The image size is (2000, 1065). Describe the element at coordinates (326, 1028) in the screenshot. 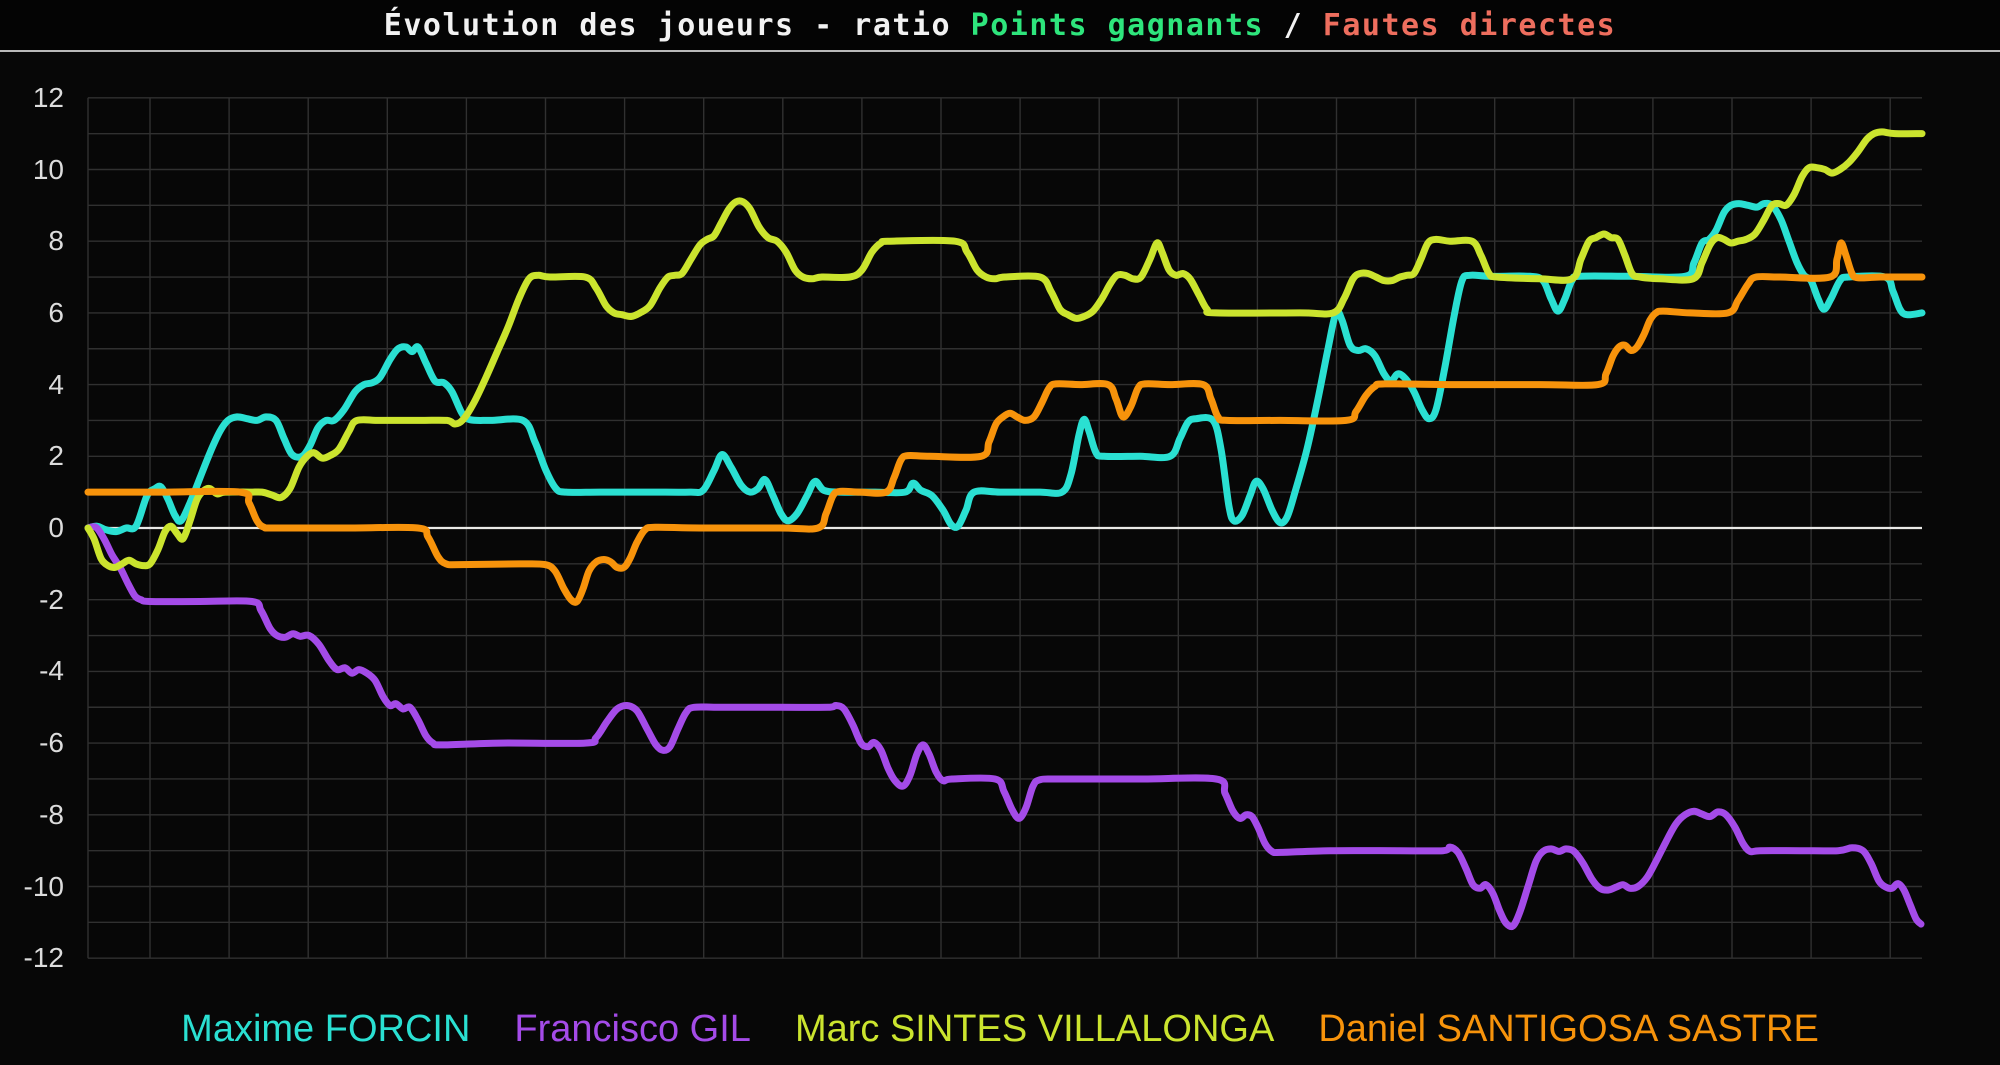

I see `legend-item-maxime-forcin: Maxime FORCIN` at that location.